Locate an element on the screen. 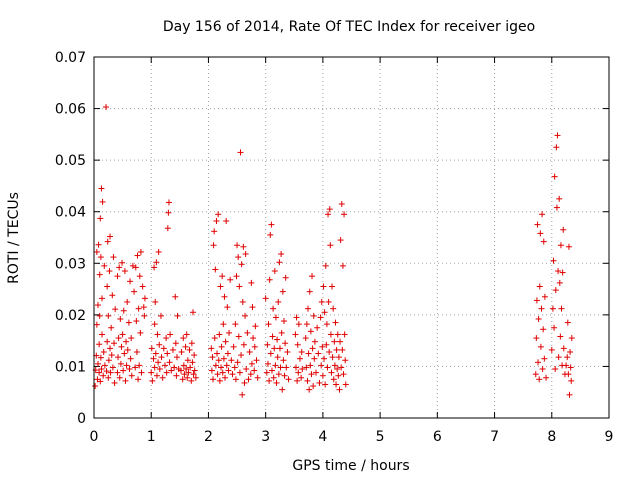  x-tick-label: 9 is located at coordinates (609, 437).